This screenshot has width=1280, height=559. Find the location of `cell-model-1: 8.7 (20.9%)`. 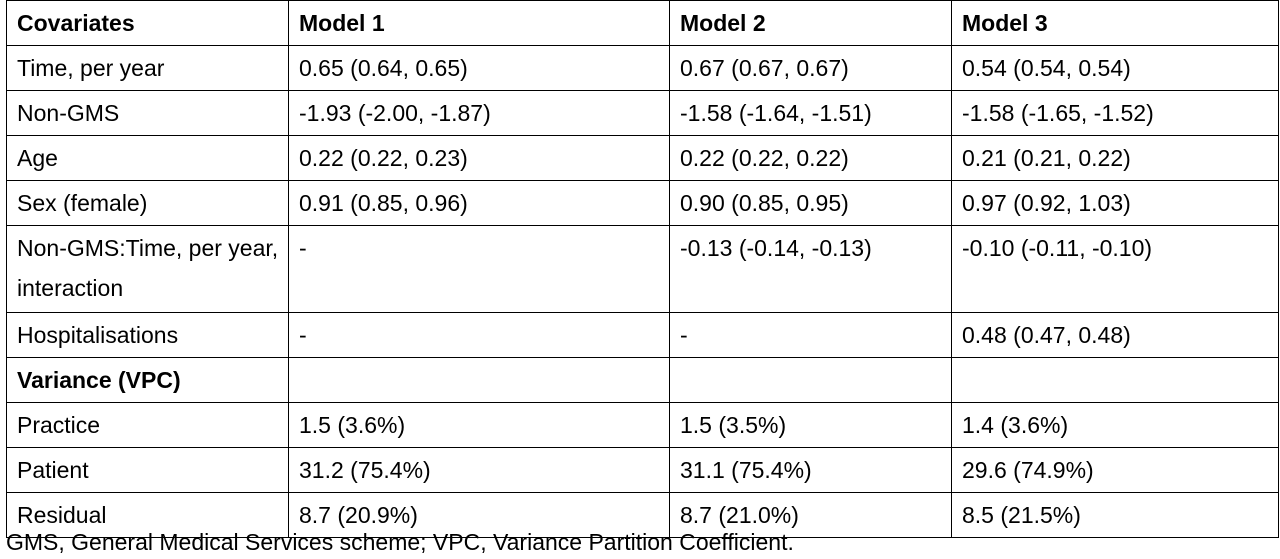

cell-model-1: 8.7 (20.9%) is located at coordinates (479, 515).